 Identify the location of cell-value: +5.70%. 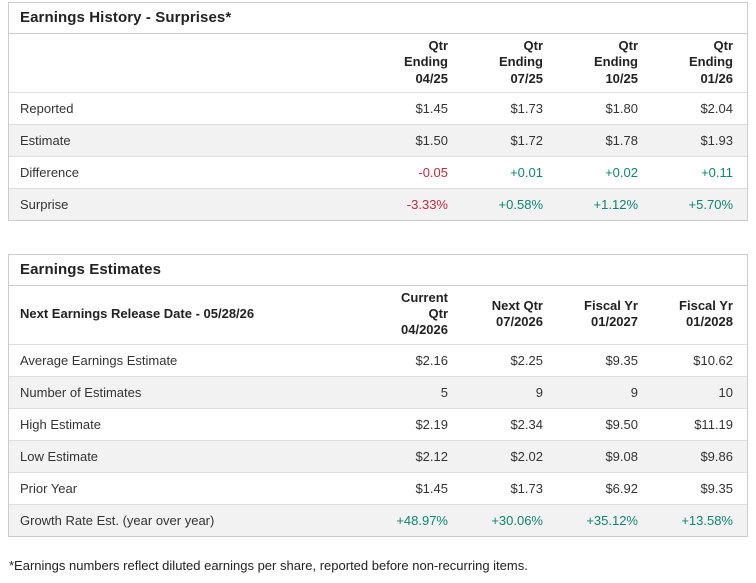
(710, 204).